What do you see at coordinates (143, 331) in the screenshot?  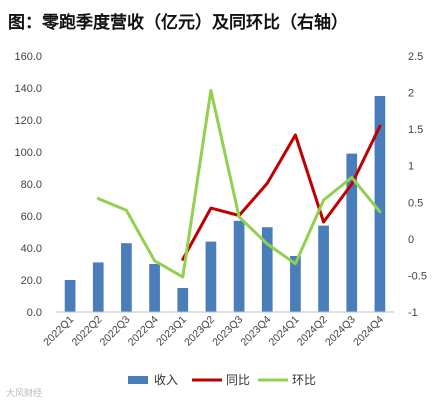 I see `x-tick-label: 2022Q4` at bounding box center [143, 331].